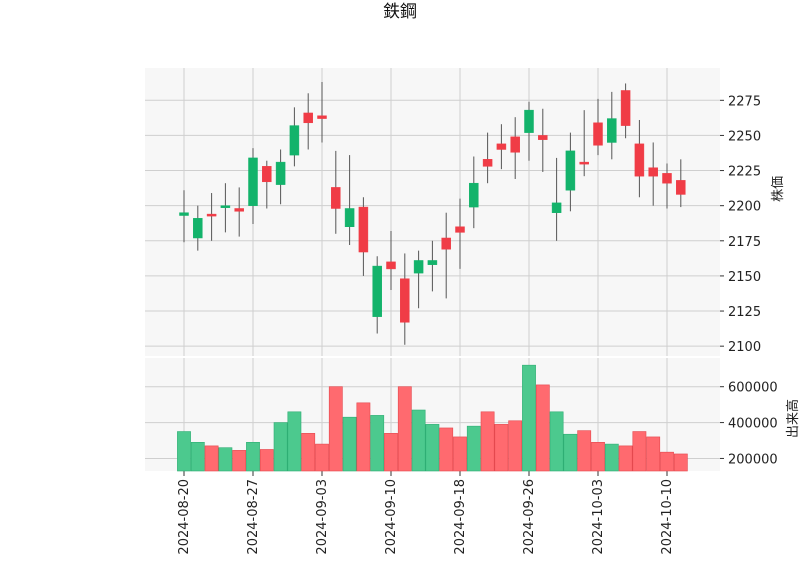 Image resolution: width=800 pixels, height=575 pixels. Describe the element at coordinates (744, 136) in the screenshot. I see `price-tick-label: 2250` at that location.